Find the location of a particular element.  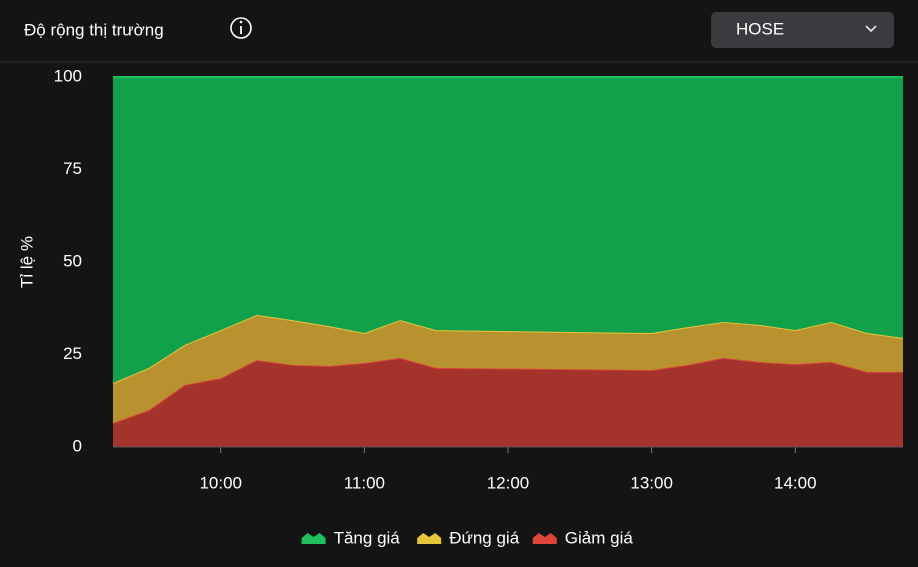

legend-item: Đứng giá is located at coordinates (468, 537).